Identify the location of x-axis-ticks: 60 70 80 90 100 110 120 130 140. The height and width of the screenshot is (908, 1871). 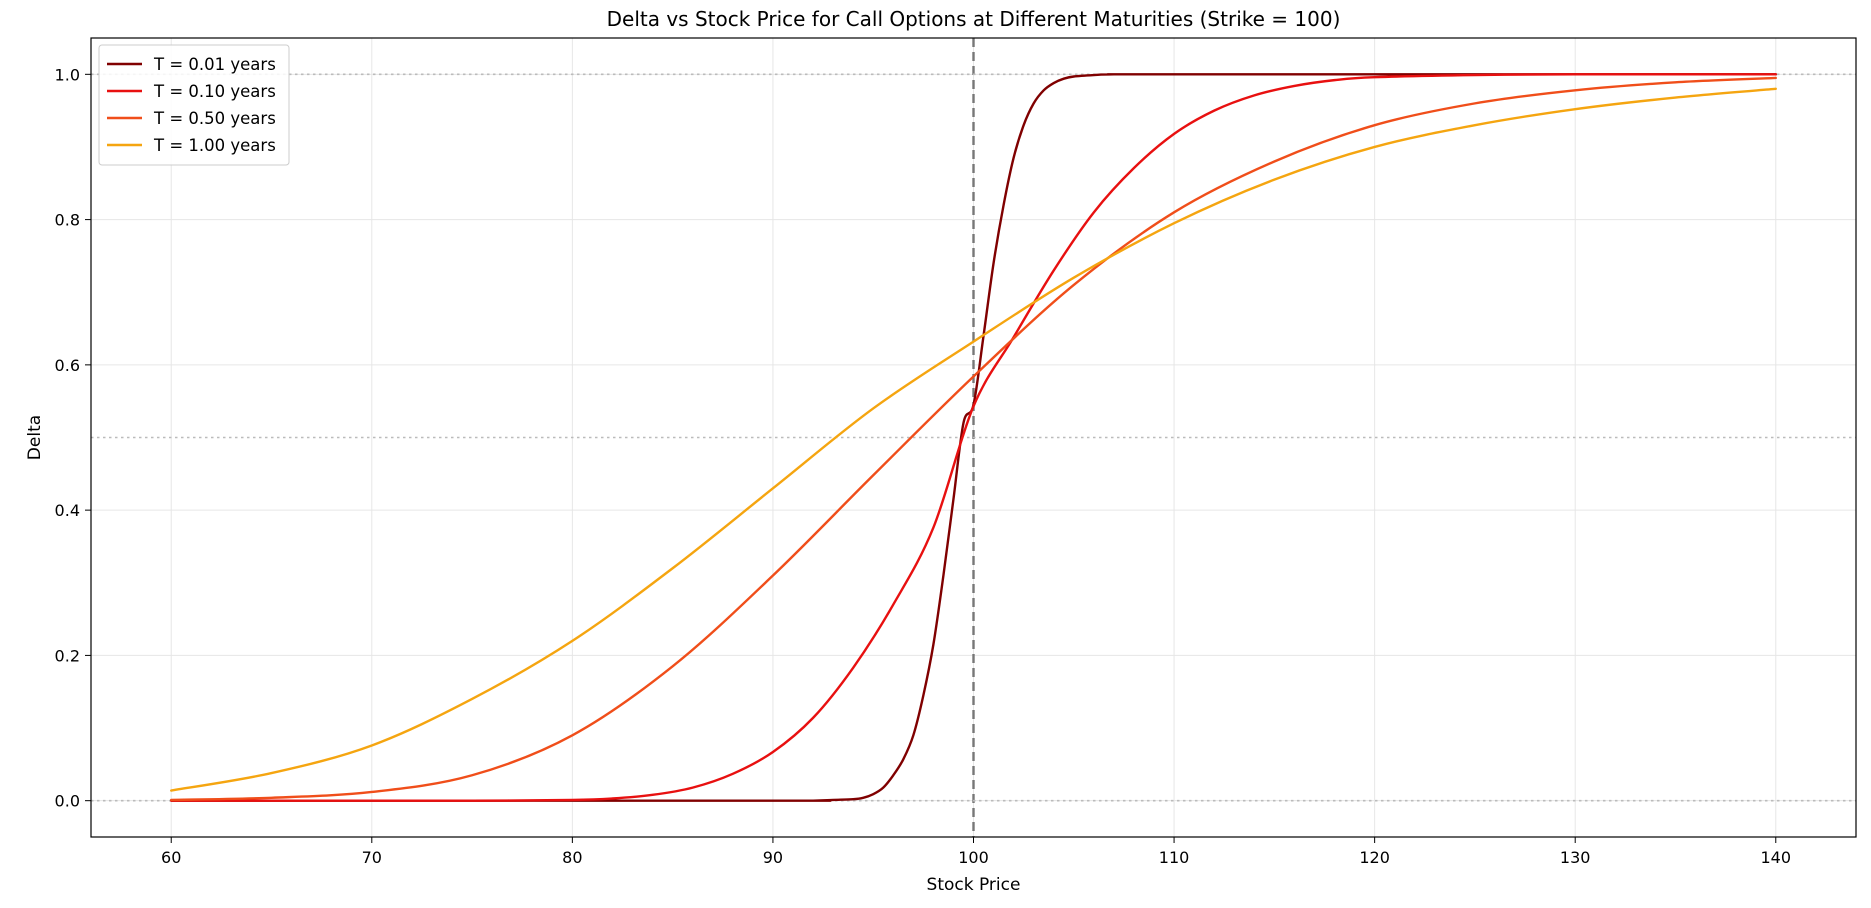
(976, 852).